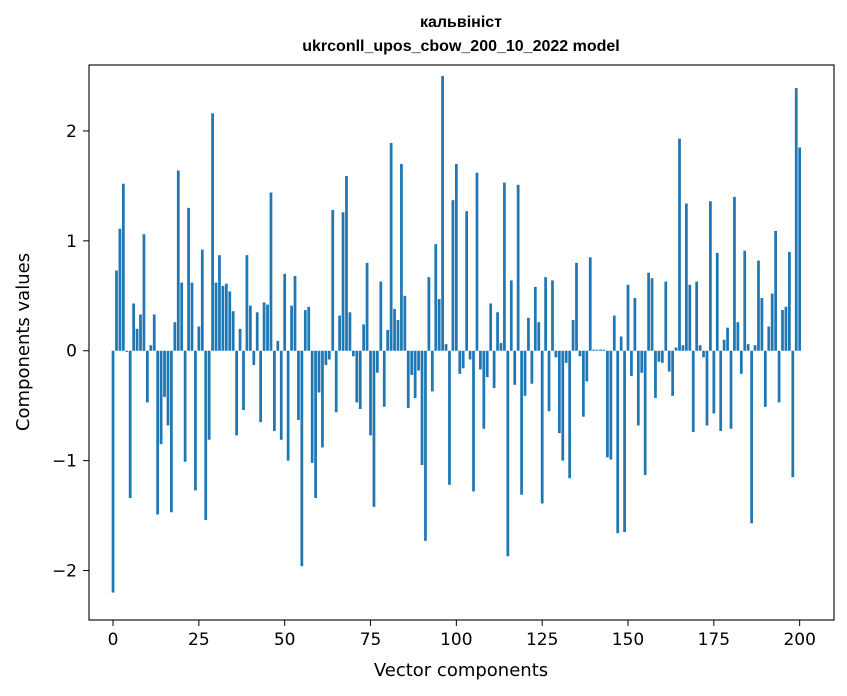 The image size is (847, 696). Describe the element at coordinates (799, 640) in the screenshot. I see `x-tick-label: 200` at that location.